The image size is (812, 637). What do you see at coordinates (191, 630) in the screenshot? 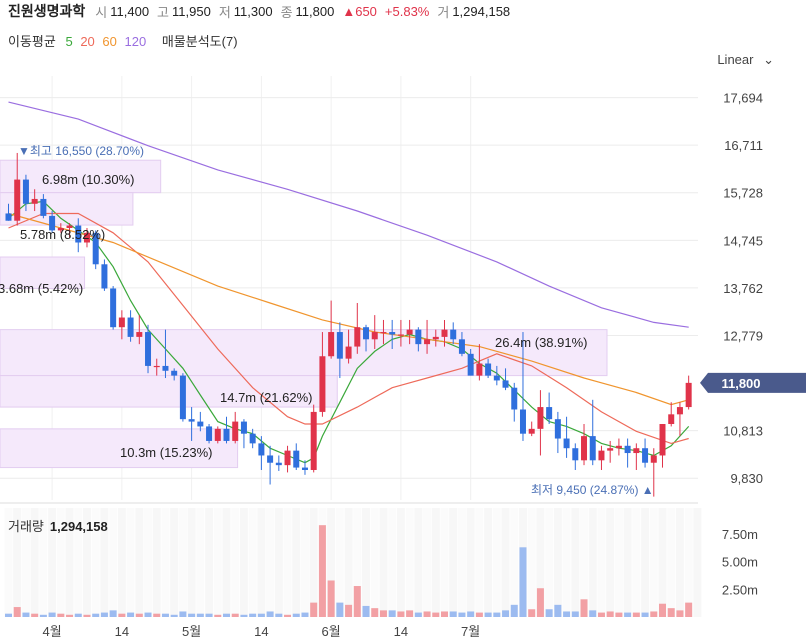
I see `x-tick-label: 5월` at bounding box center [191, 630].